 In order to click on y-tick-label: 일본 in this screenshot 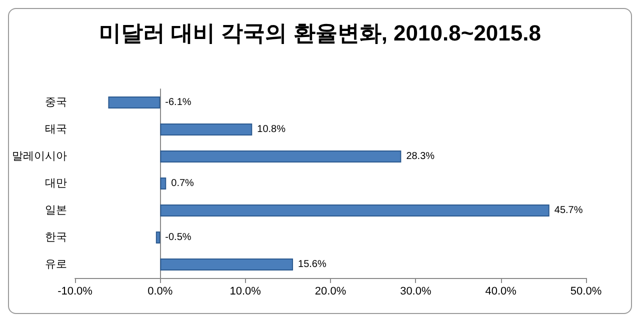, I will do `click(56, 210)`.